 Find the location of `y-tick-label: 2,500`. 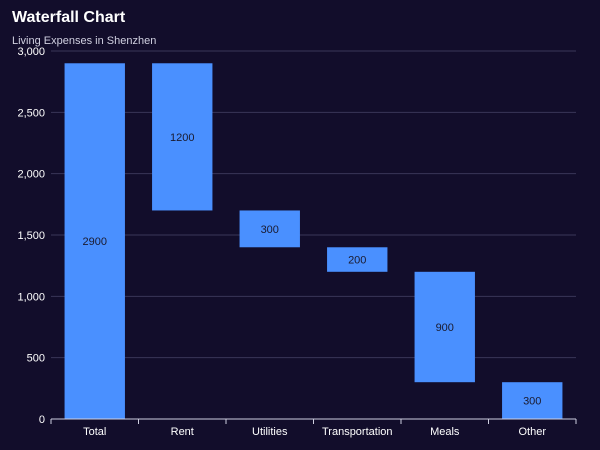

y-tick-label: 2,500 is located at coordinates (31, 113).